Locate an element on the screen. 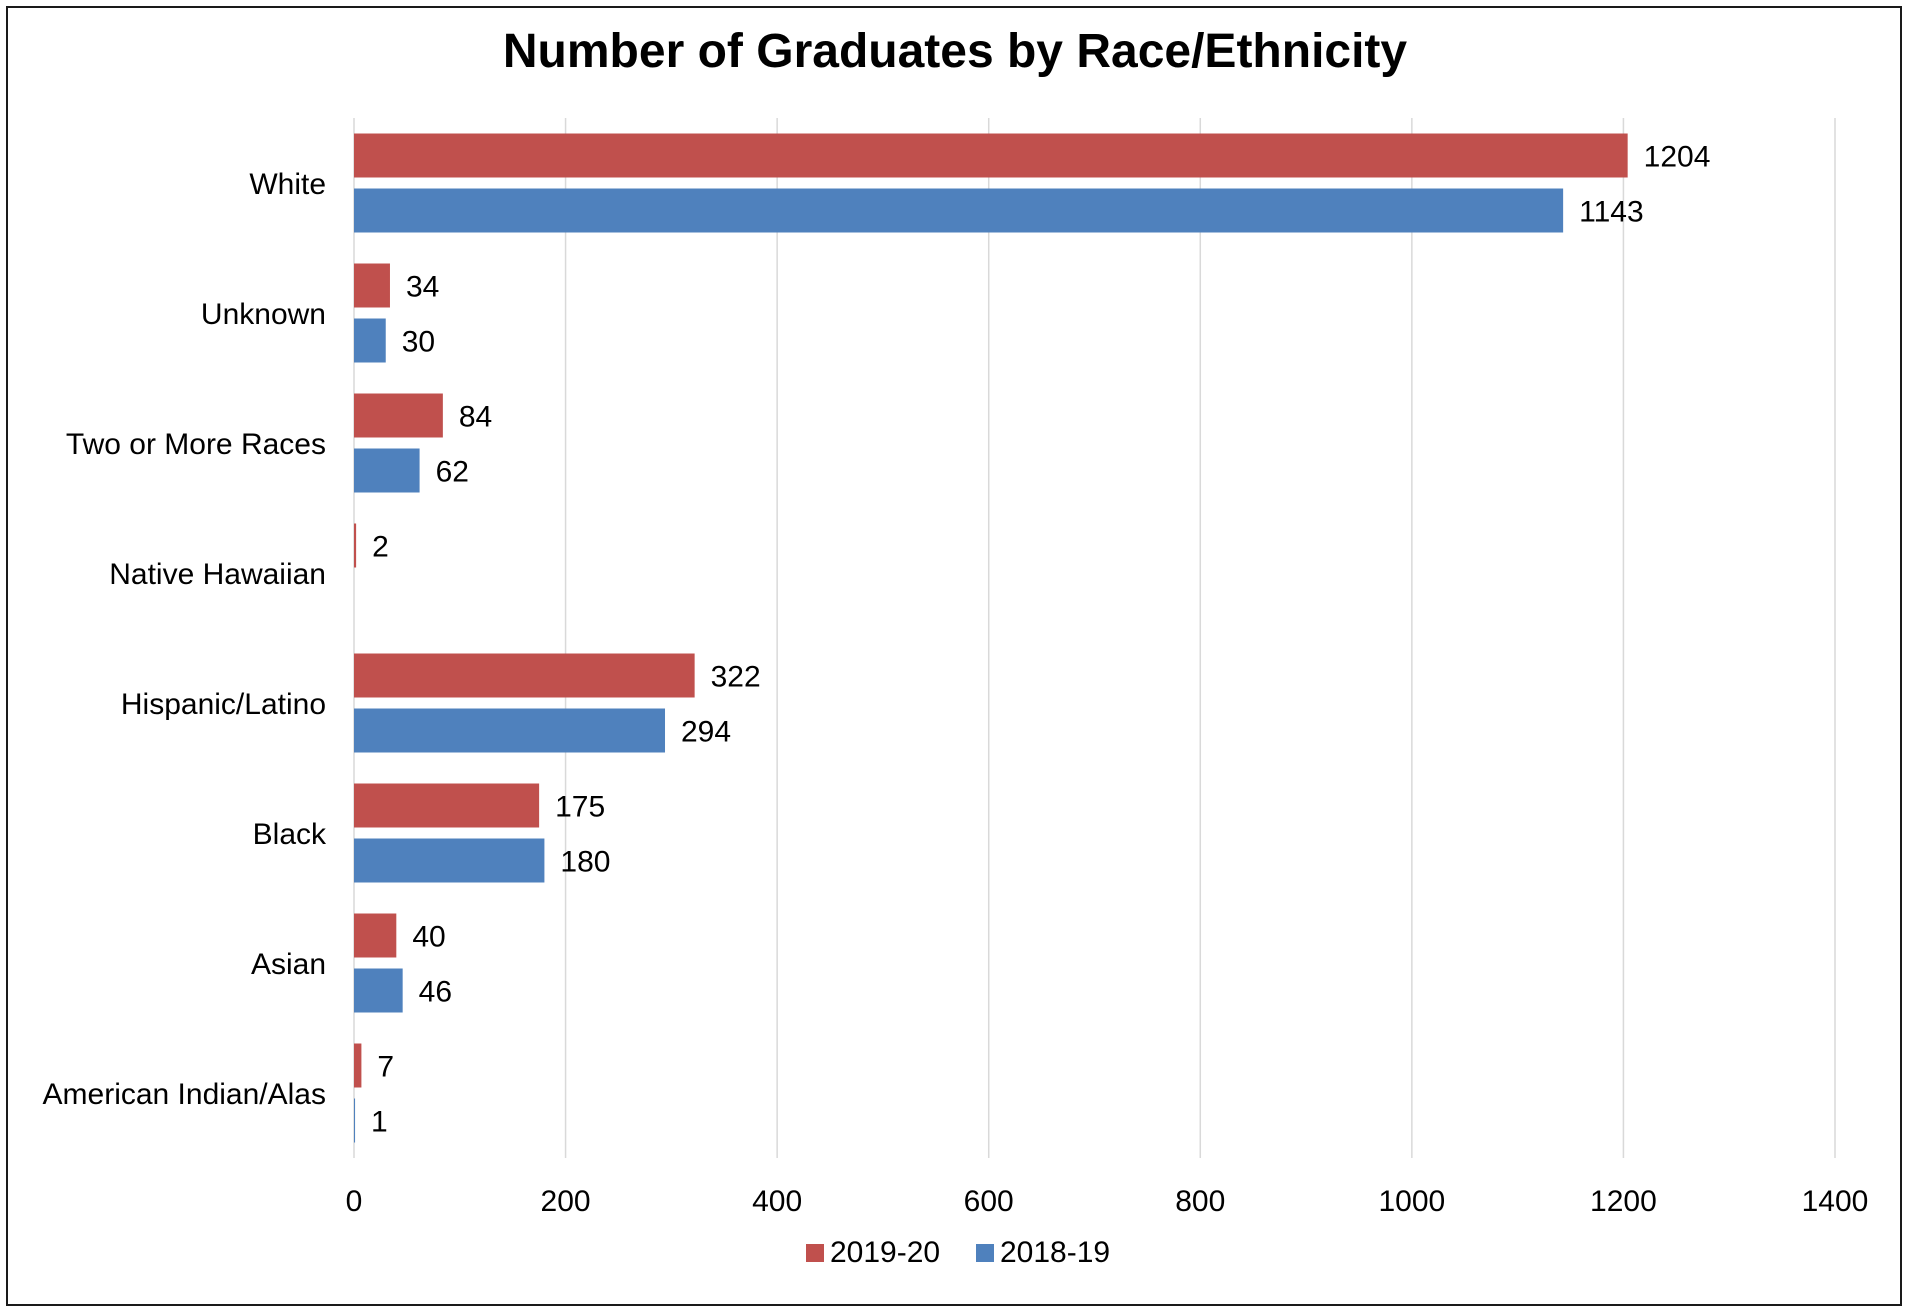 This screenshot has width=1910, height=1306. category-label: White is located at coordinates (287, 184).